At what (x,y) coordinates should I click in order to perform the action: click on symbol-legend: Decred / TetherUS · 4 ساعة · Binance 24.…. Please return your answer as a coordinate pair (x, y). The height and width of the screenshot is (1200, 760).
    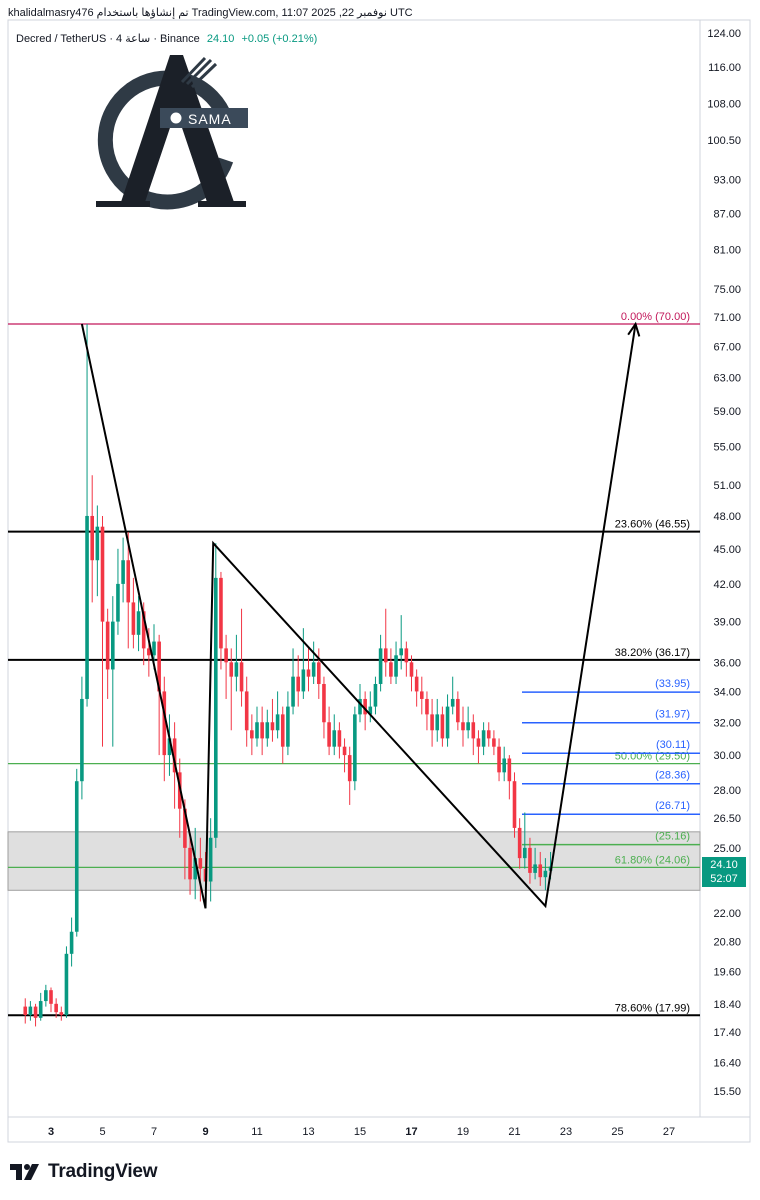
    Looking at the image, I should click on (166, 38).